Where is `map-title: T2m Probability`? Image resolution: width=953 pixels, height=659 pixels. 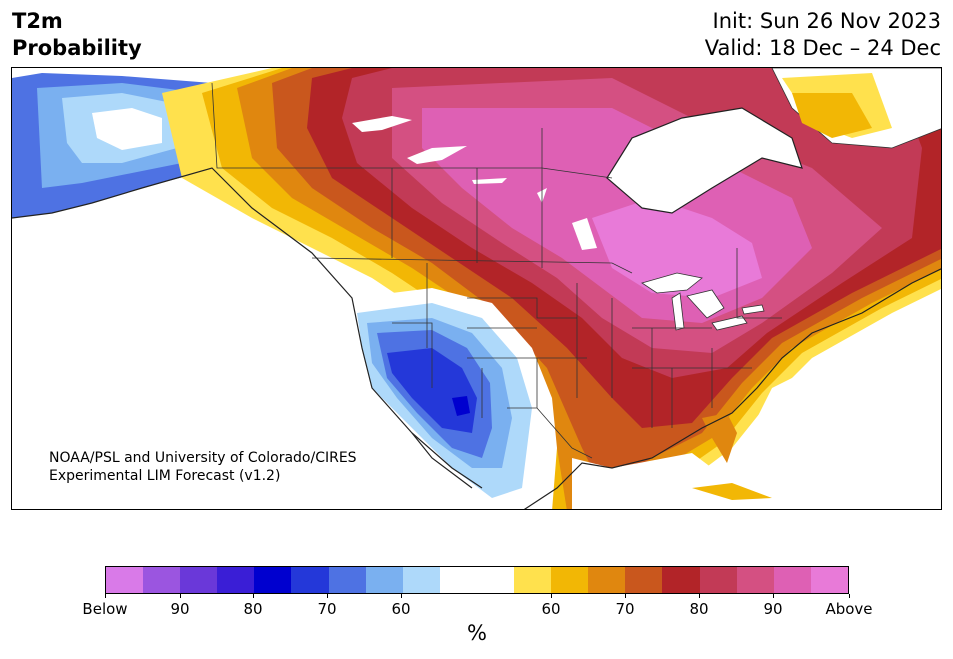
map-title: T2m Probability is located at coordinates (77, 35).